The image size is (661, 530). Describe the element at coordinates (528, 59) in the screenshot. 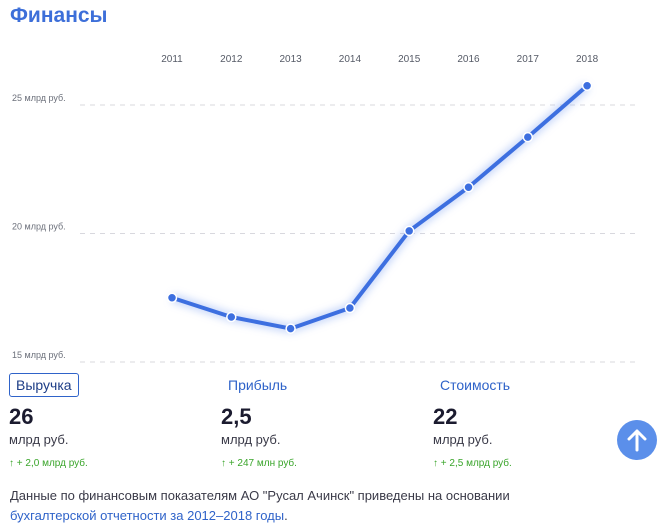

I see `x-tick-label: 2017` at that location.